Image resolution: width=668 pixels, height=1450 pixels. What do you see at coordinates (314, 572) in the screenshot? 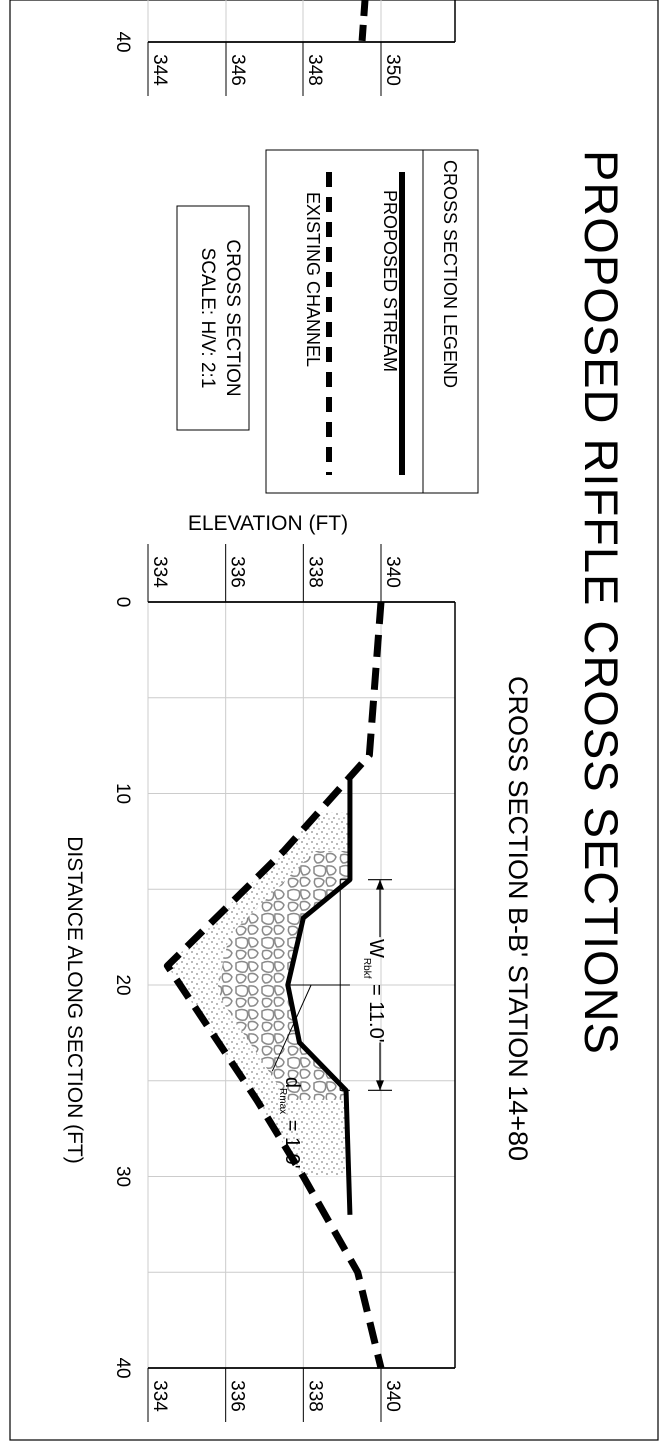
I see `elevation-tick-label-top: 338` at bounding box center [314, 572].